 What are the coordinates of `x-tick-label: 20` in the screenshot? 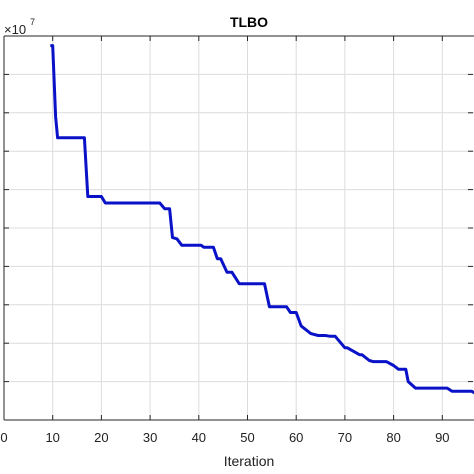 It's located at (101, 437).